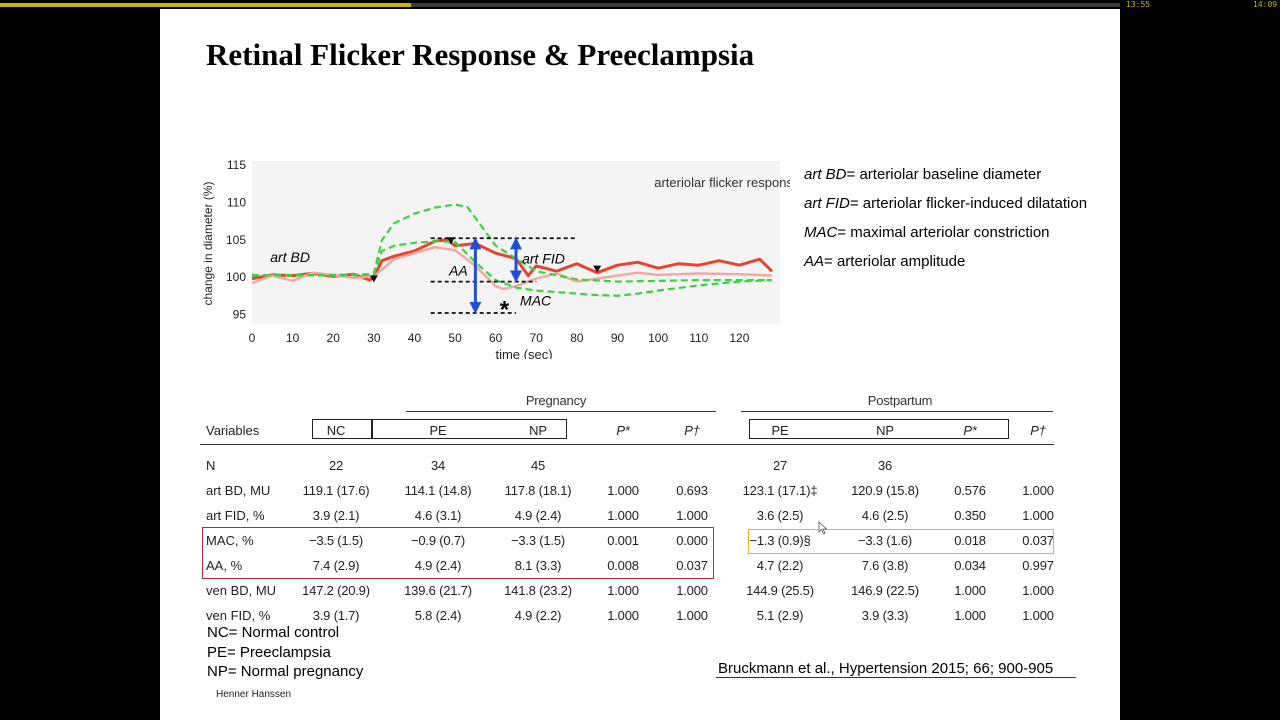  Describe the element at coordinates (438, 465) in the screenshot. I see `table-cell: 34` at that location.